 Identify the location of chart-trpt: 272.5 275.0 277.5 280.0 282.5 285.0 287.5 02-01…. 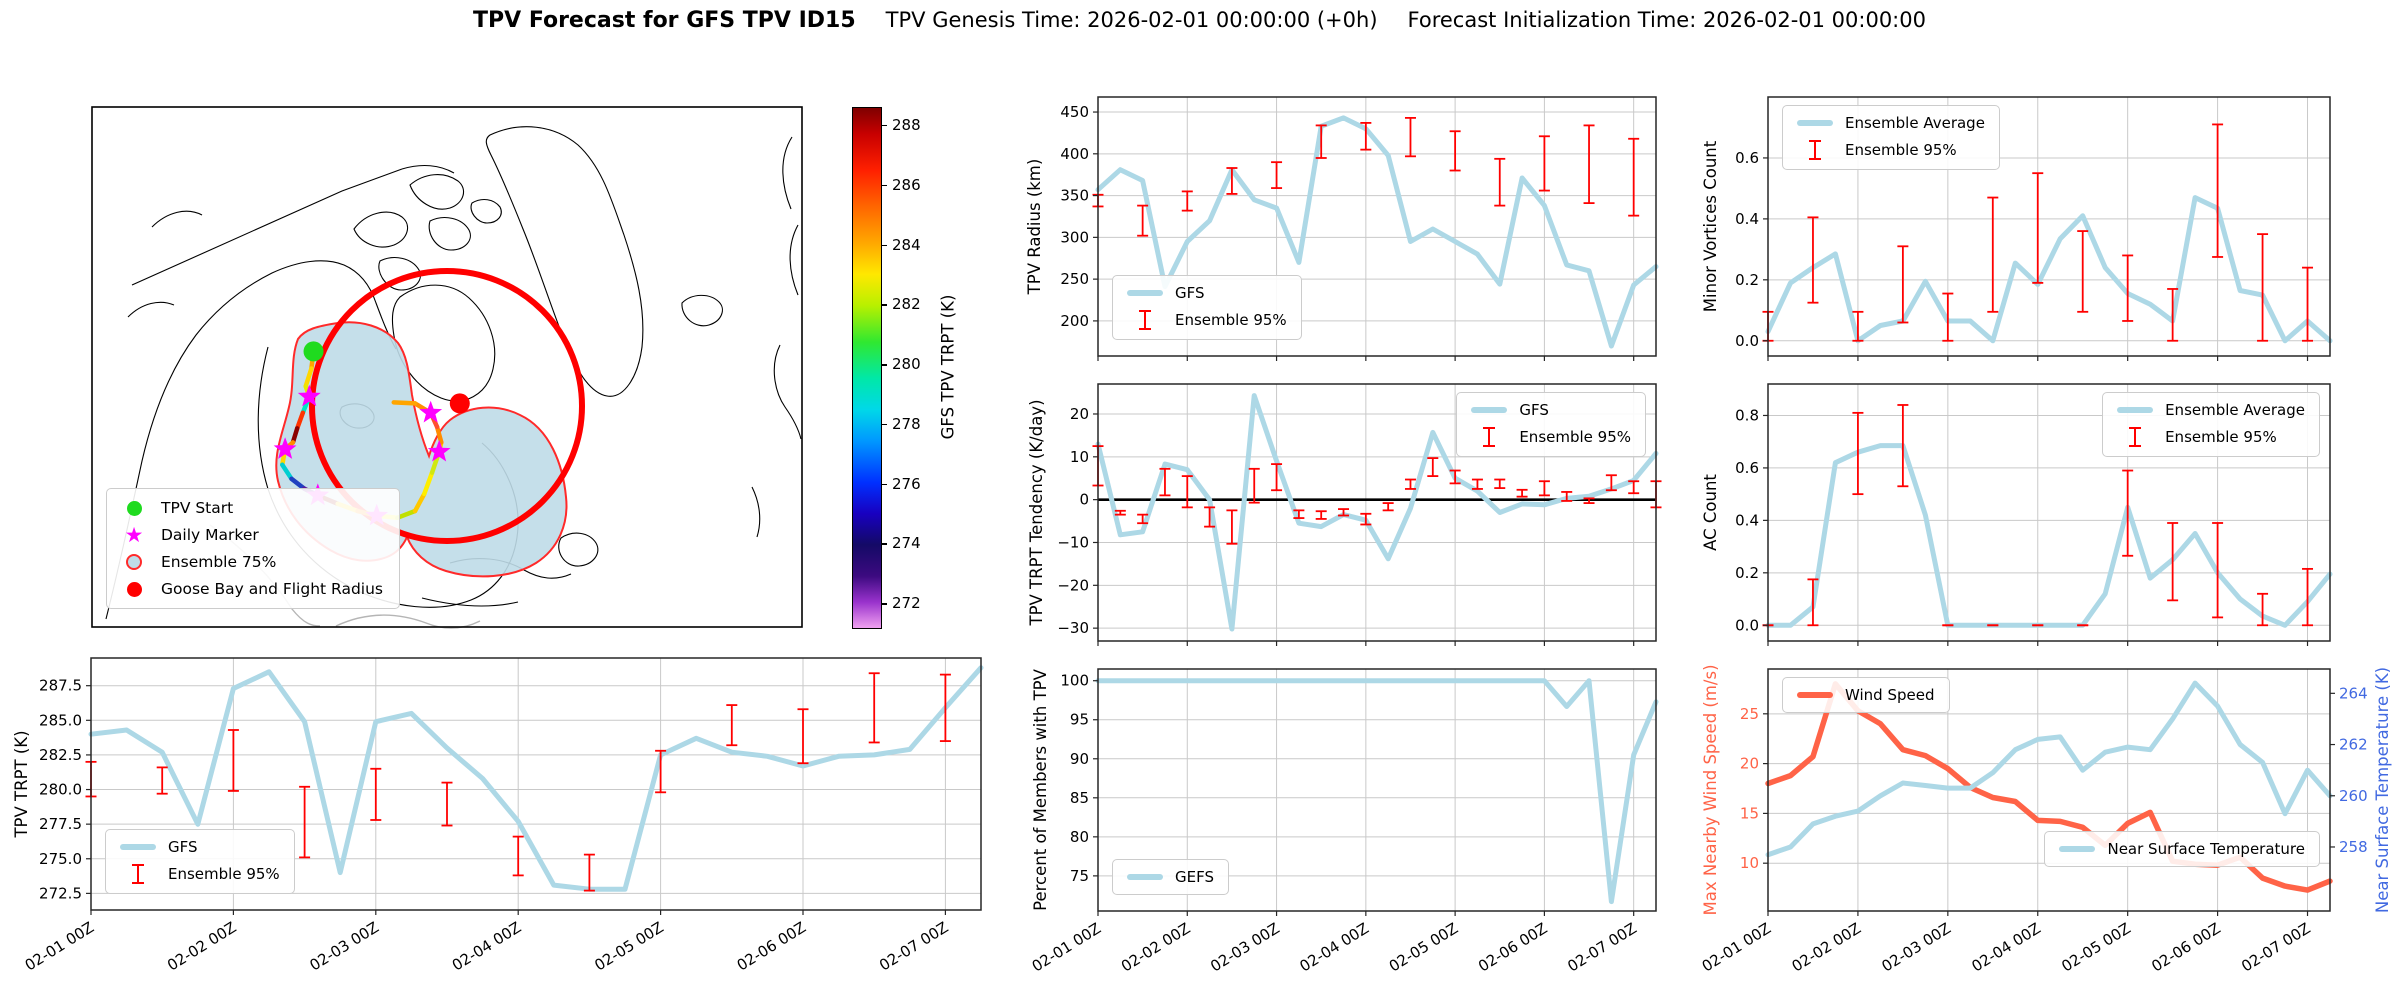
(498, 816).